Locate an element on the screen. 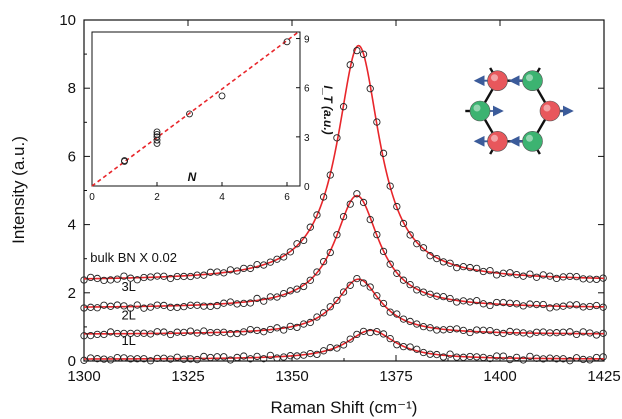  y-tick-label: 10 is located at coordinates (67, 20).